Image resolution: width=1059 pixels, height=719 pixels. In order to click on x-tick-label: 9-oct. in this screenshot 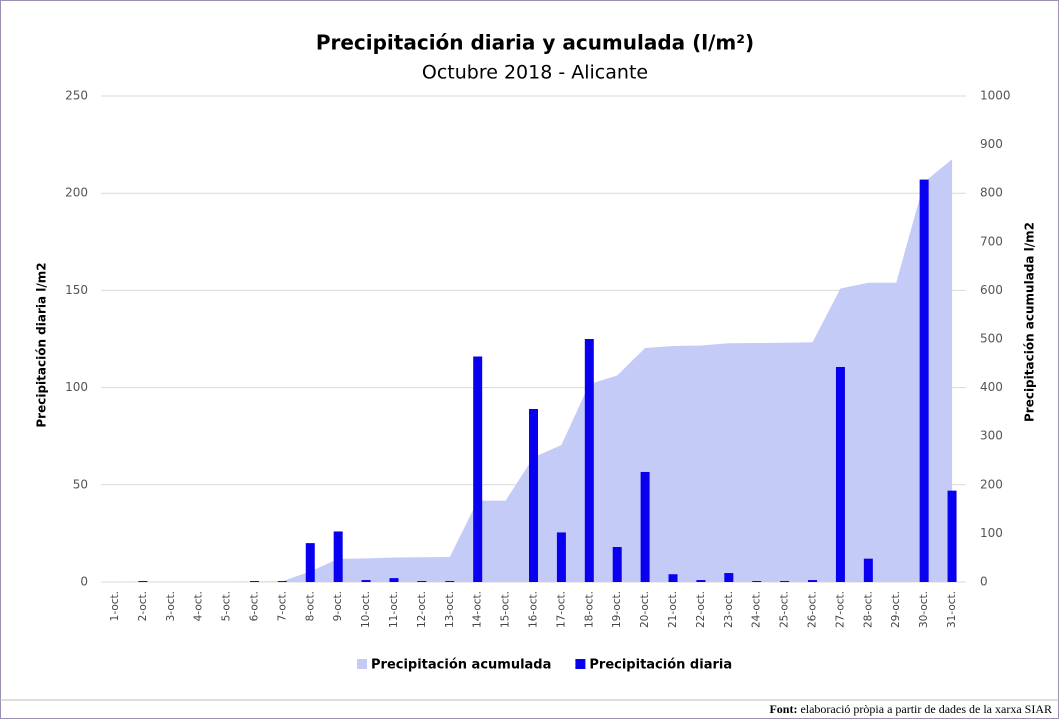, I will do `click(338, 606)`.